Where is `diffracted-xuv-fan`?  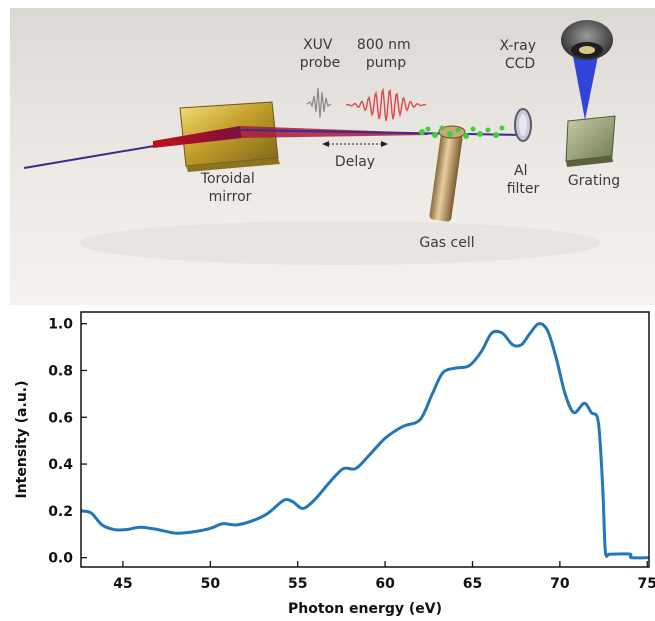 diffracted-xuv-fan is located at coordinates (585, 88).